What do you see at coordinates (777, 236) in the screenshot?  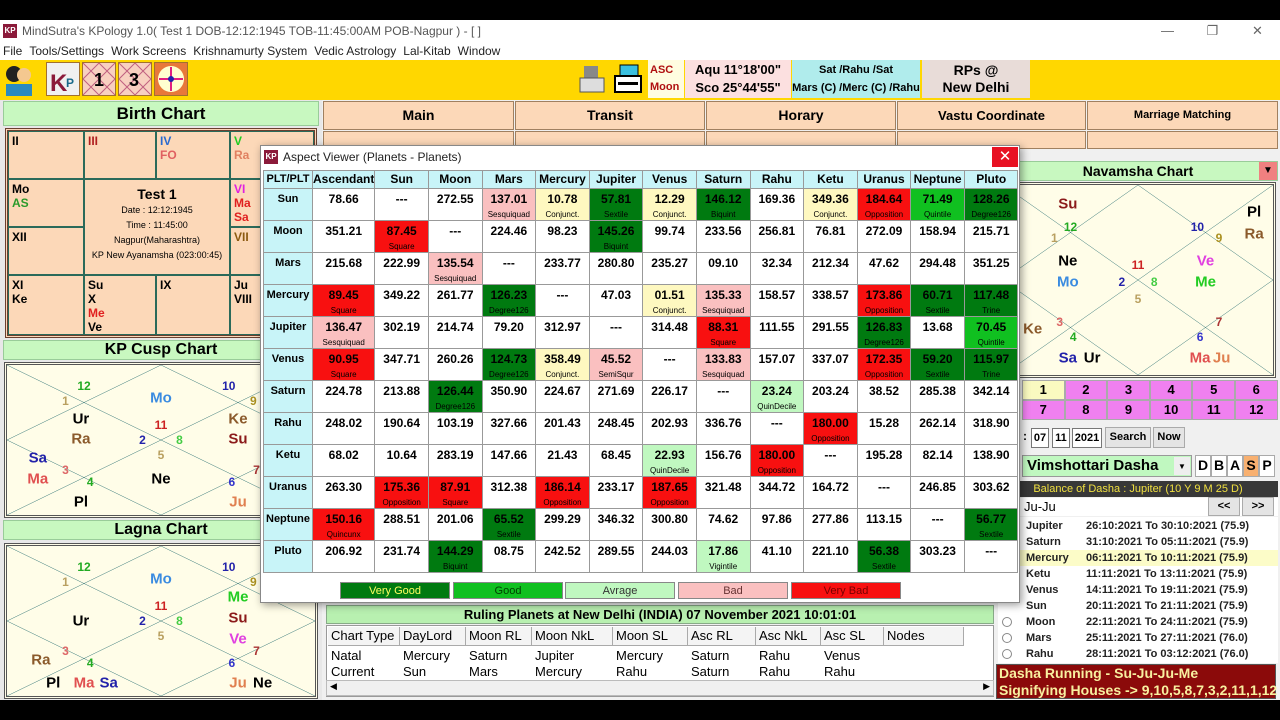 I see `aspect-cell: 256.81` at bounding box center [777, 236].